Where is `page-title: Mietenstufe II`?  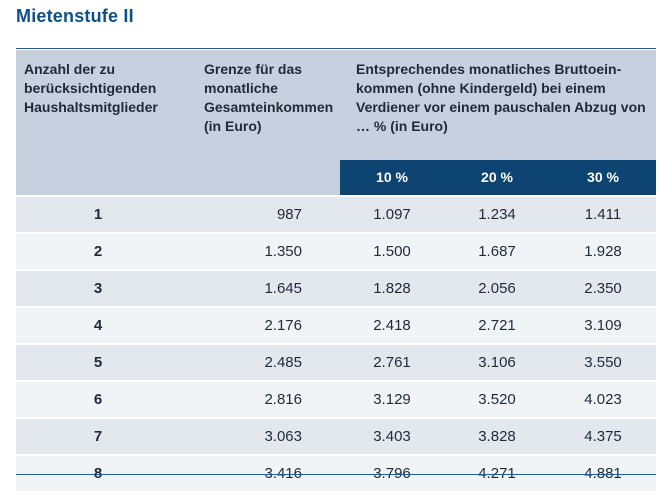
page-title: Mietenstufe II is located at coordinates (75, 16).